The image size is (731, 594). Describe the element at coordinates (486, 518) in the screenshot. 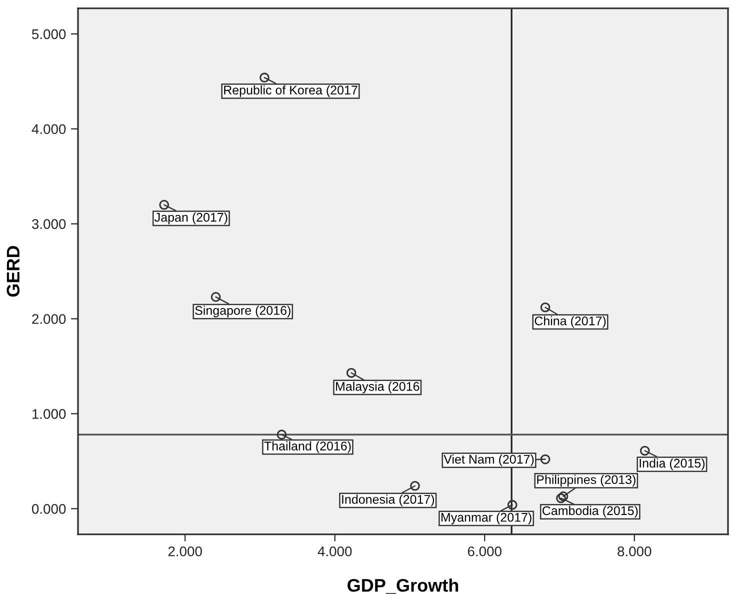

I see `annotation: Myanmar (2017)` at that location.